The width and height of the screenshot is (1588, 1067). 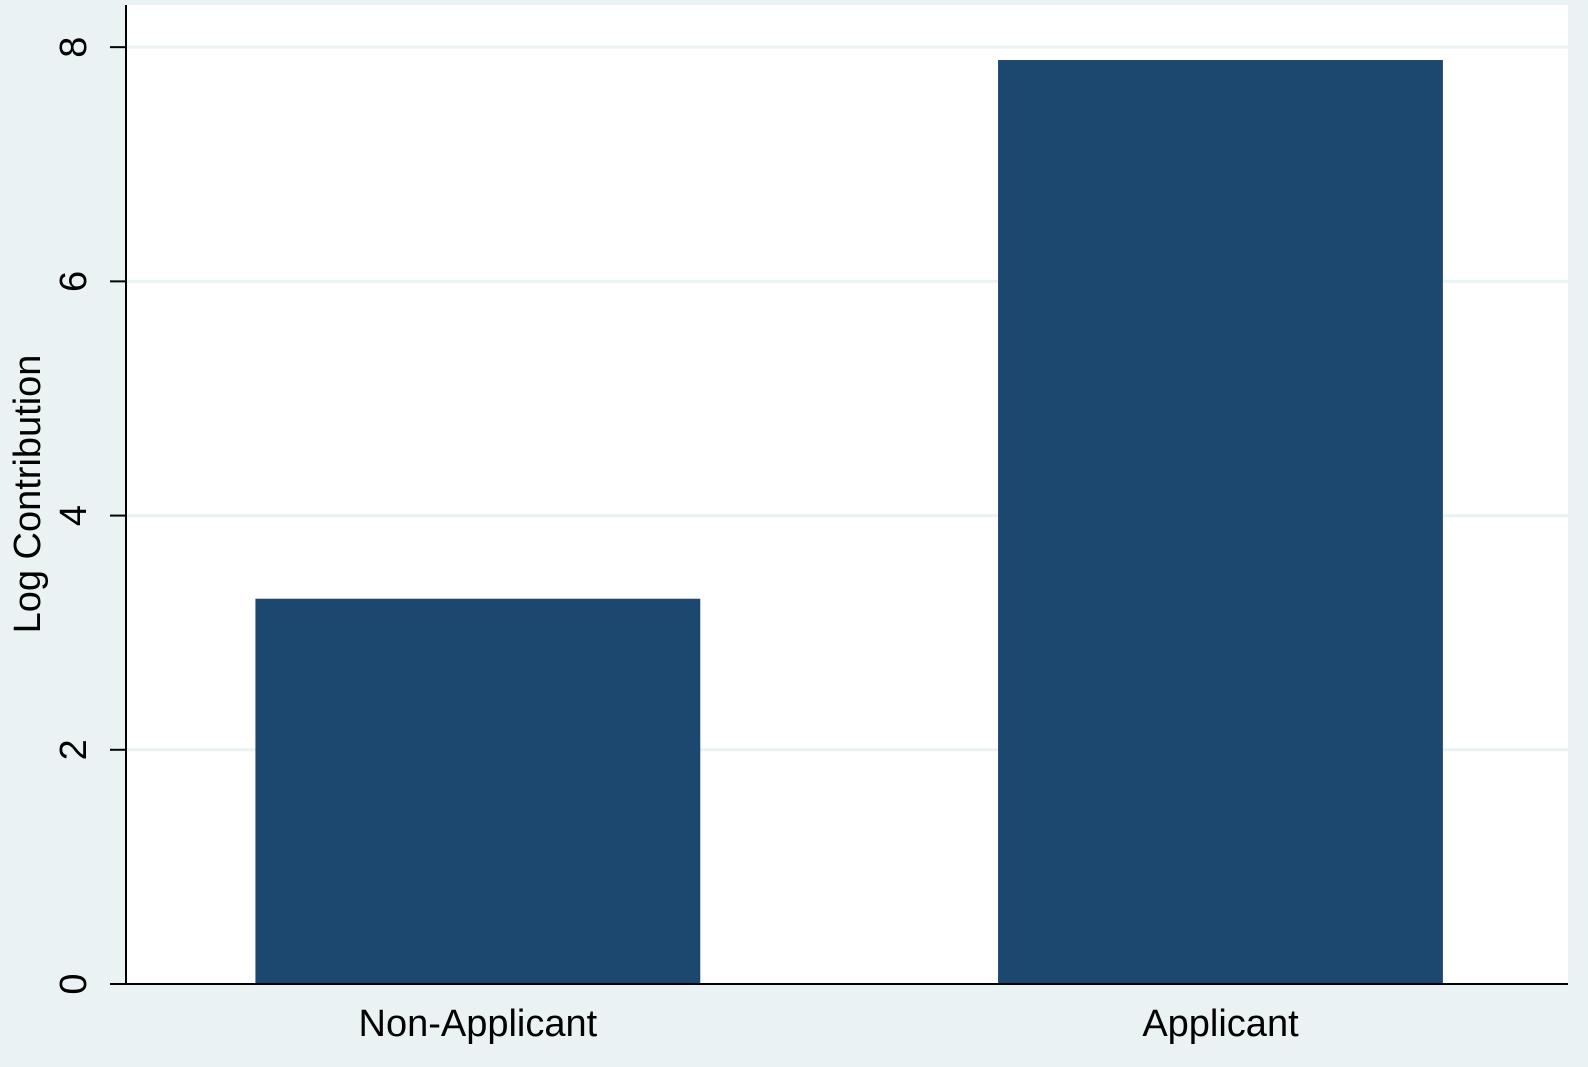 I want to click on y-tick-label: 6, so click(x=74, y=281).